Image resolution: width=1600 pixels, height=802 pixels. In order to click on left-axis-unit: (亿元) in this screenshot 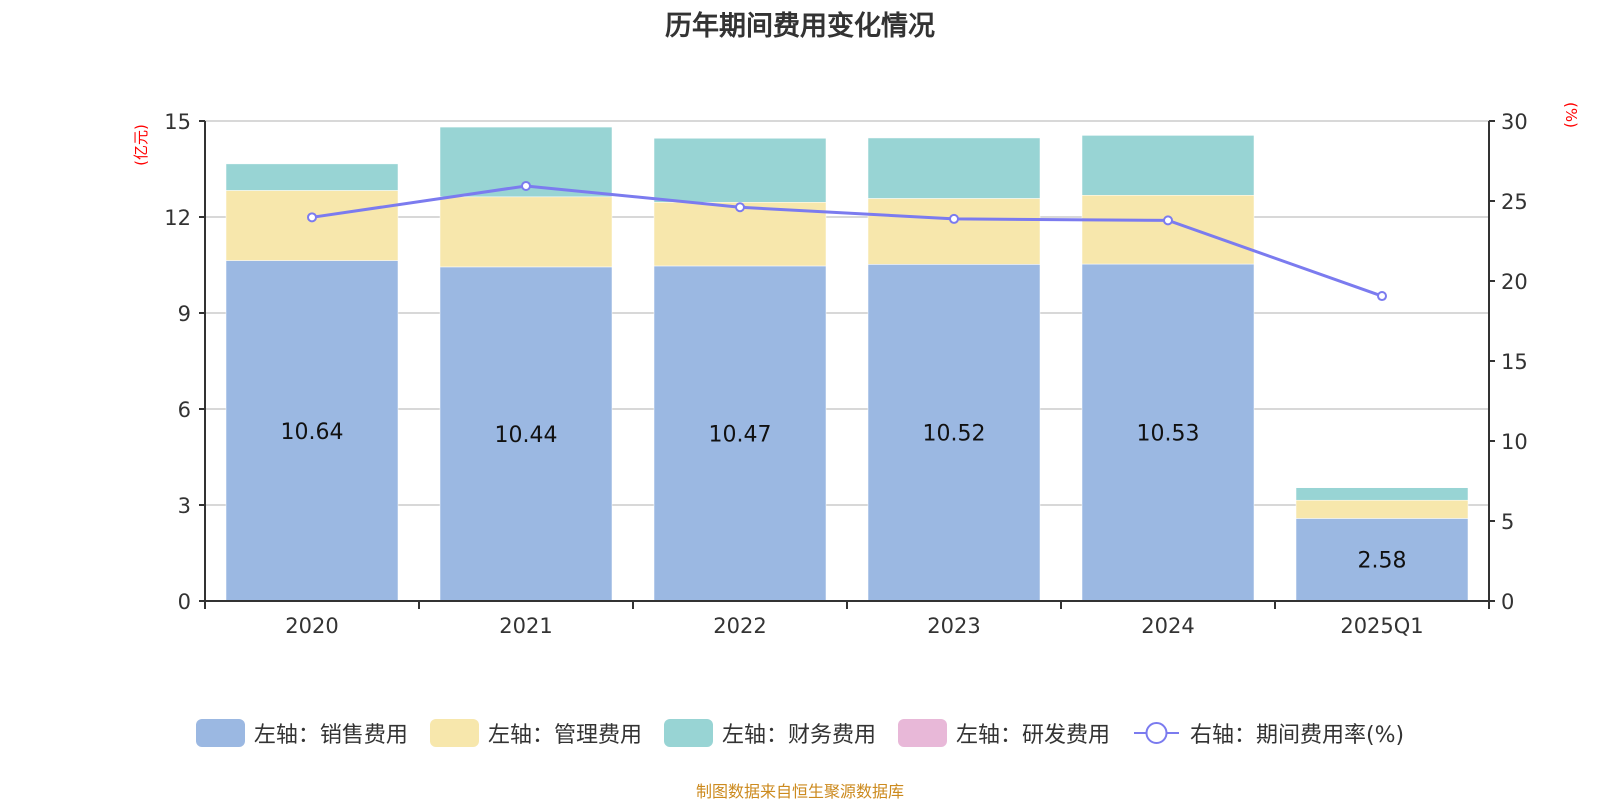, I will do `click(141, 145)`.